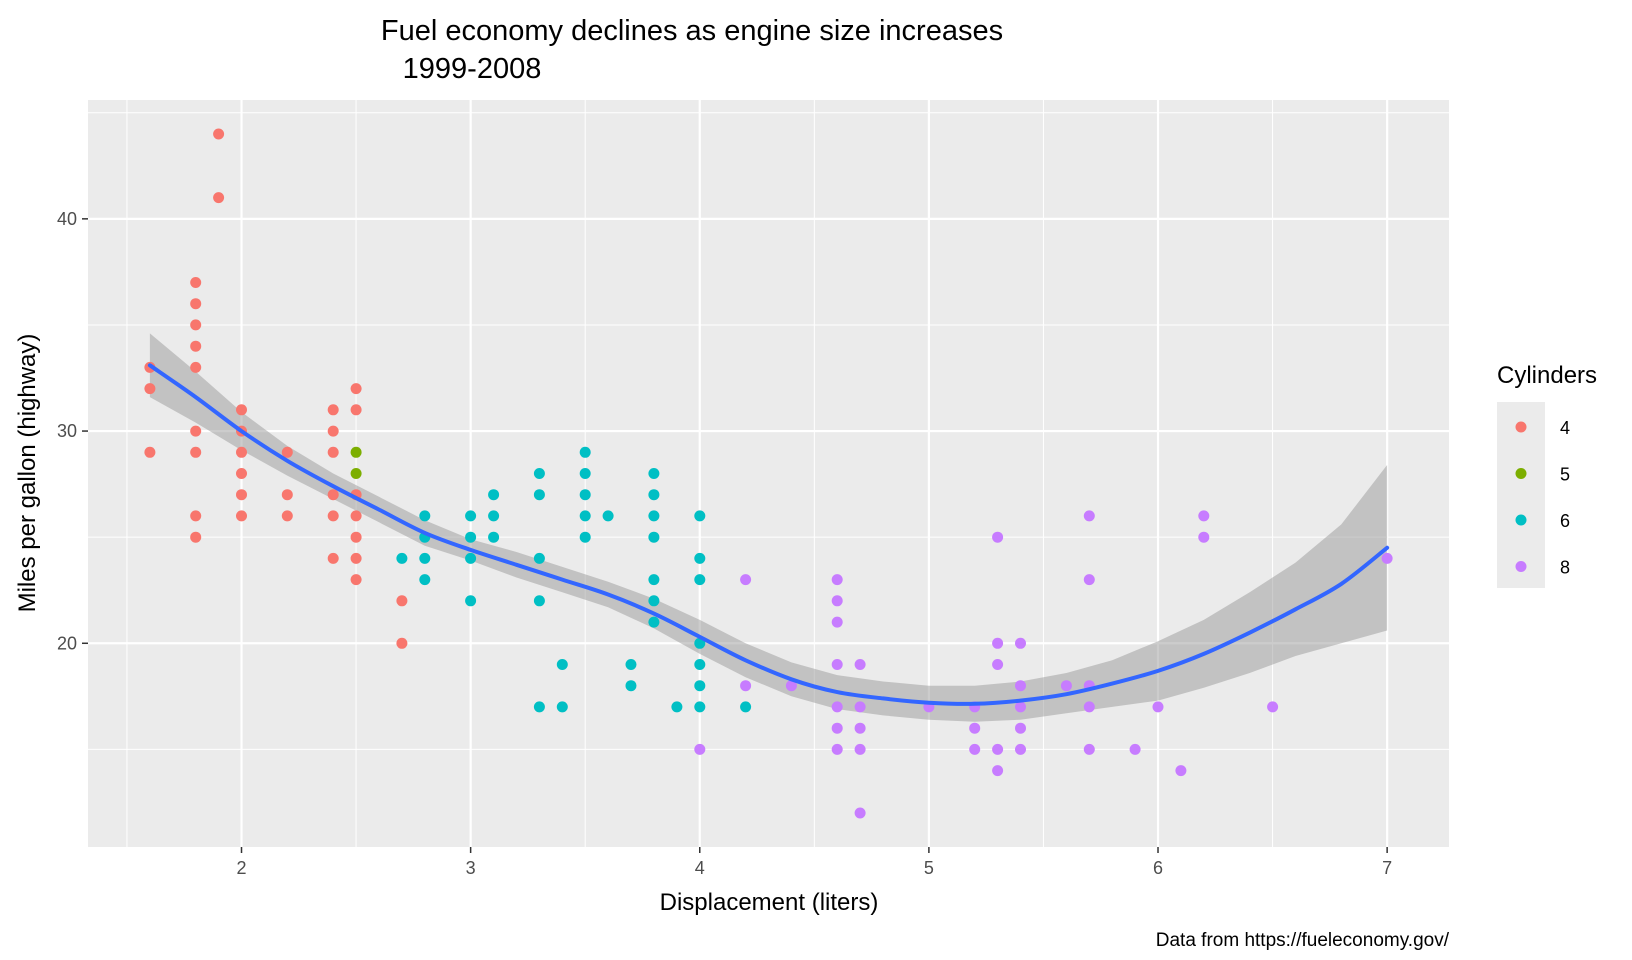 This screenshot has height=960, width=1632. Describe the element at coordinates (814, 862) in the screenshot. I see `x-axis: 2 3 4 5 6 7` at that location.